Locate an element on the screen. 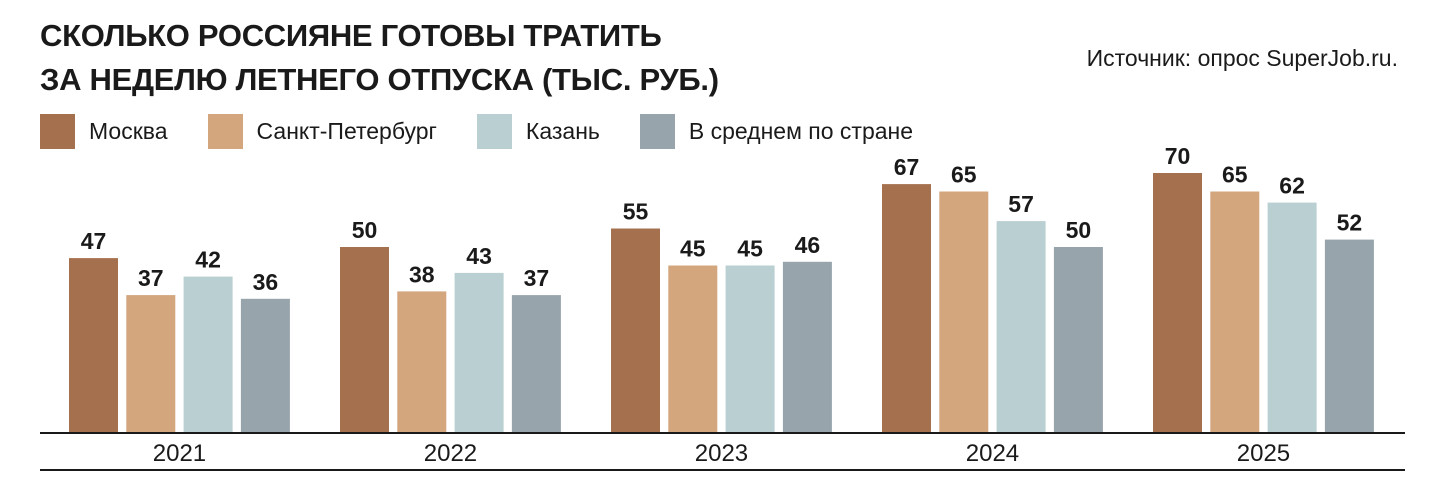  bar-2024-s1 is located at coordinates (964, 311).